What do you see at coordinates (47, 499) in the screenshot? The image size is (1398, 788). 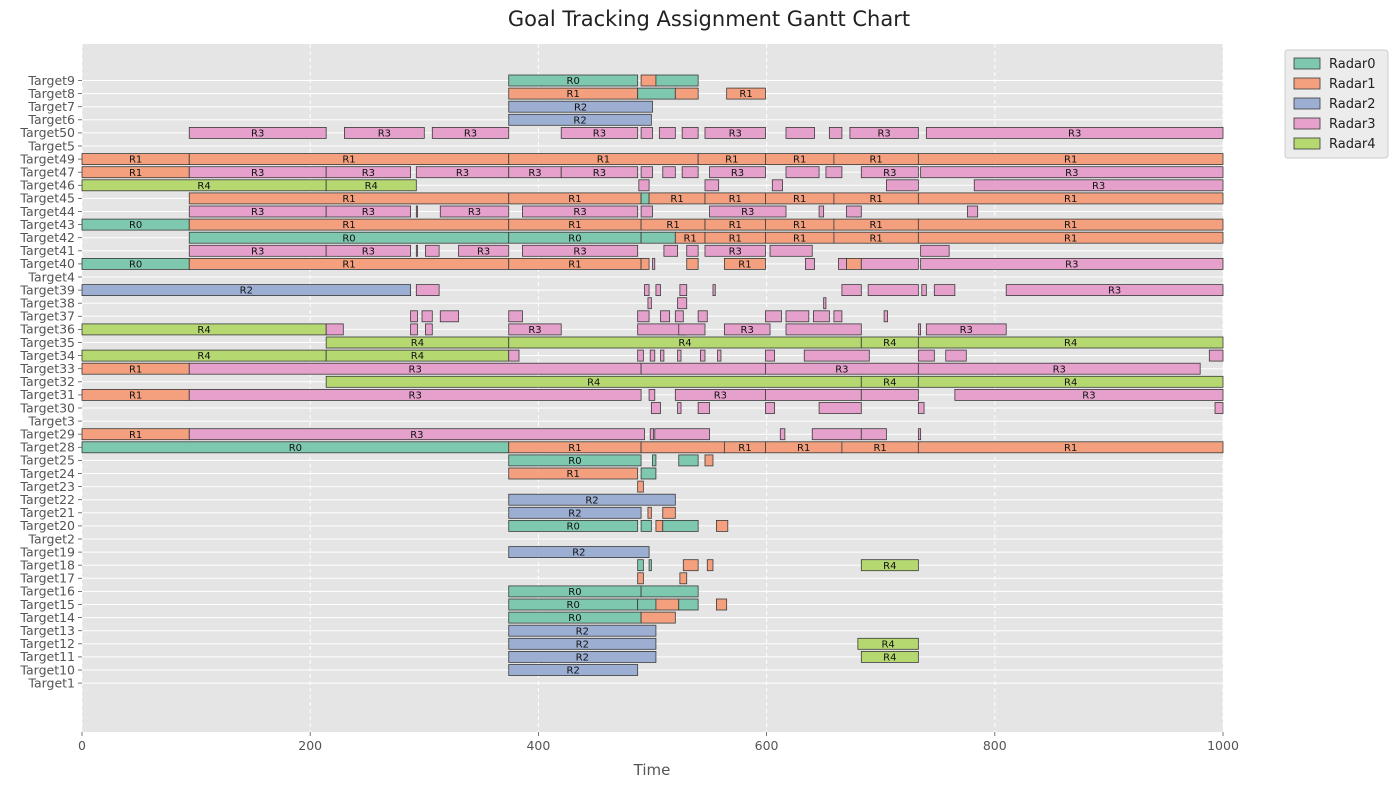 I see `y-tick-label: Target22` at bounding box center [47, 499].